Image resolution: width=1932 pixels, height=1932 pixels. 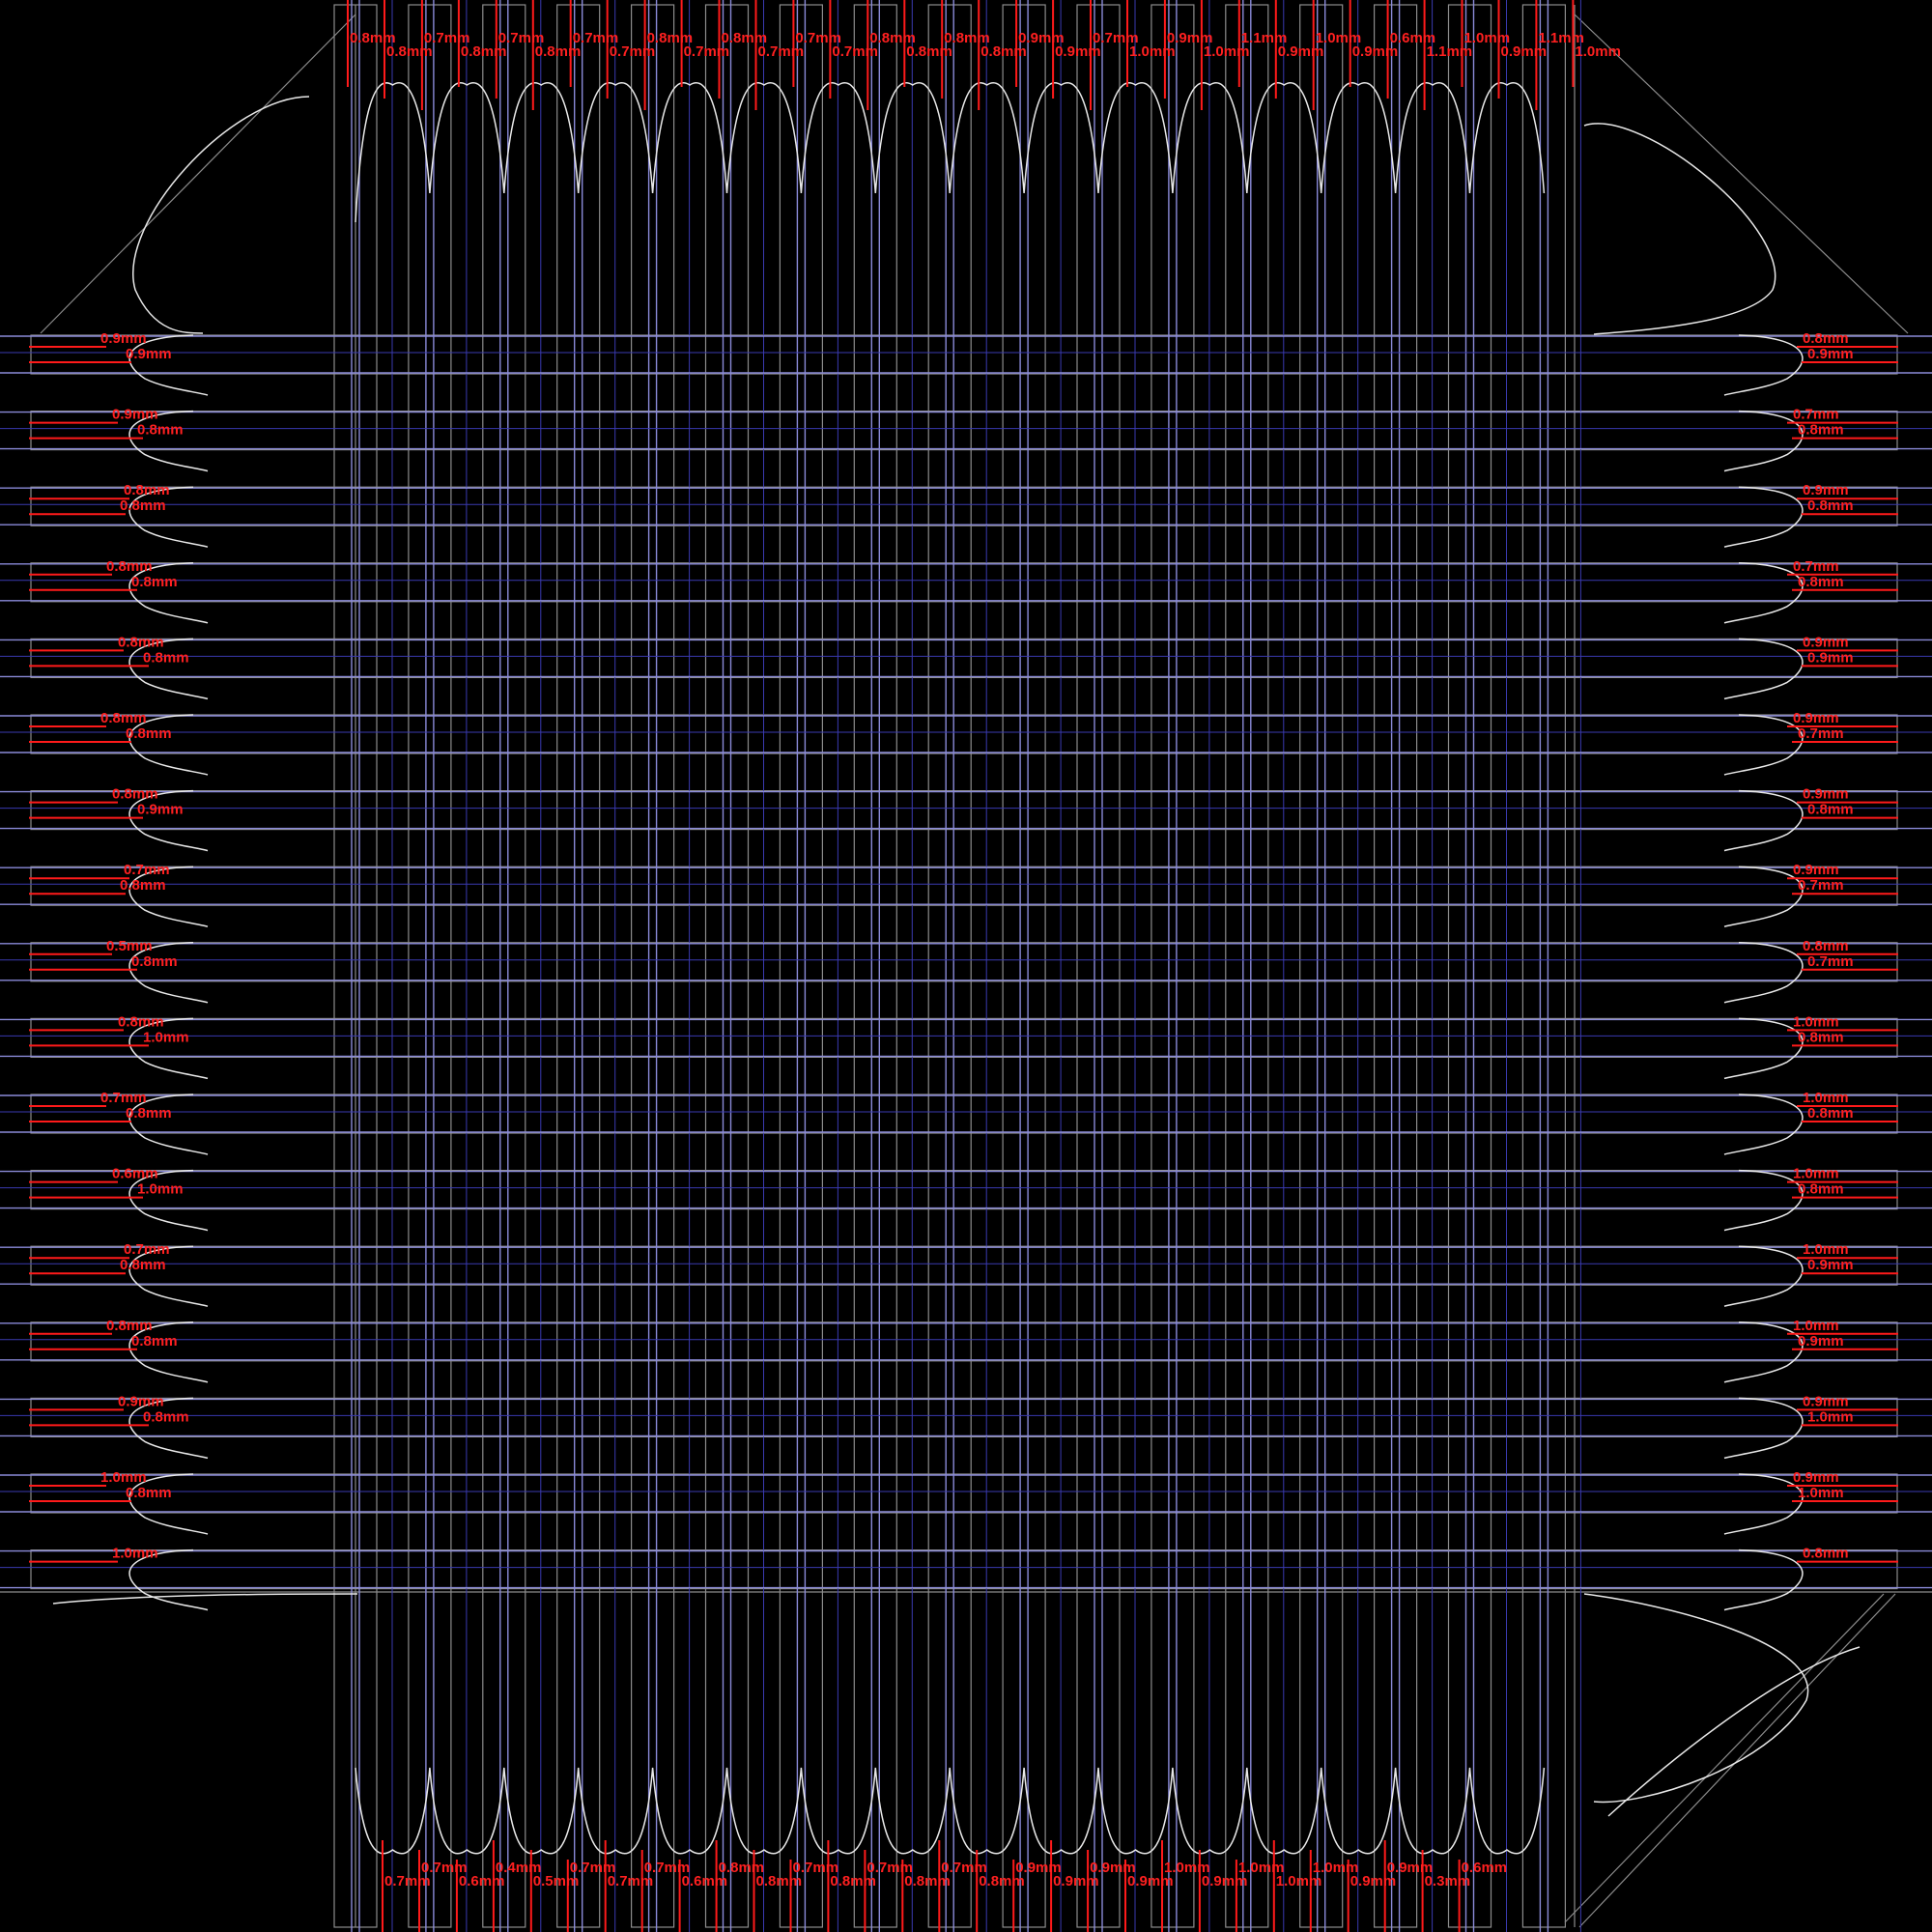 What do you see at coordinates (1561, 38) in the screenshot?
I see `top-measurement-label: 1.1mm` at bounding box center [1561, 38].